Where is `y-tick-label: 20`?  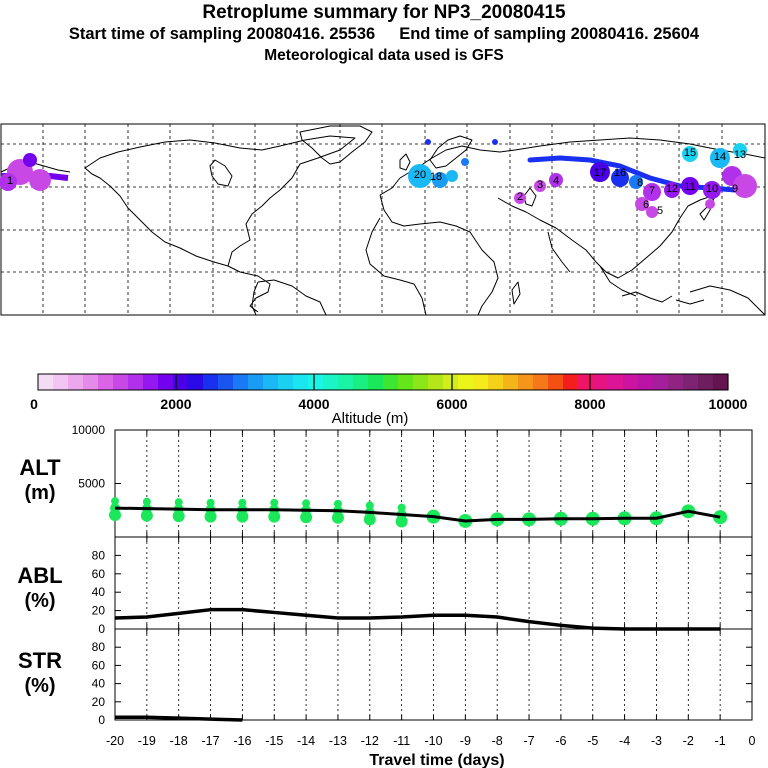
y-tick-label: 20 is located at coordinates (99, 702).